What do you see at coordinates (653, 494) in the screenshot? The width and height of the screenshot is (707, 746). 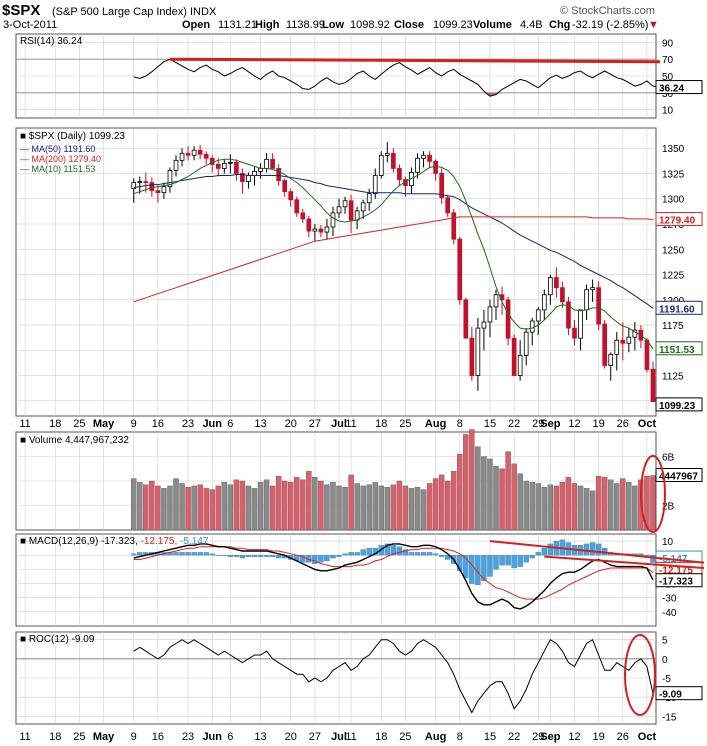 I see `volume-circle` at bounding box center [653, 494].